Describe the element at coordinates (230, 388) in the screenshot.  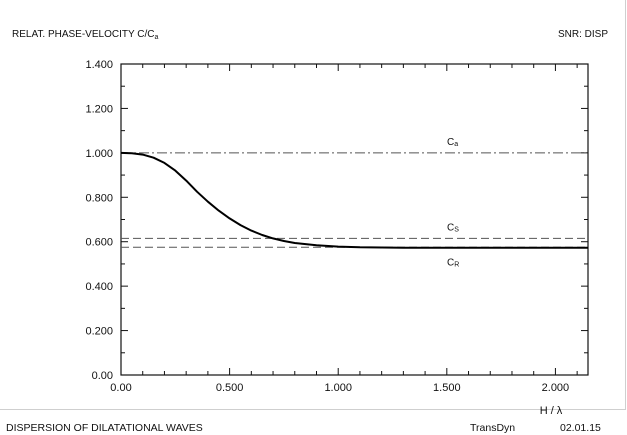
I see `x-tick-label: 0.500` at that location.